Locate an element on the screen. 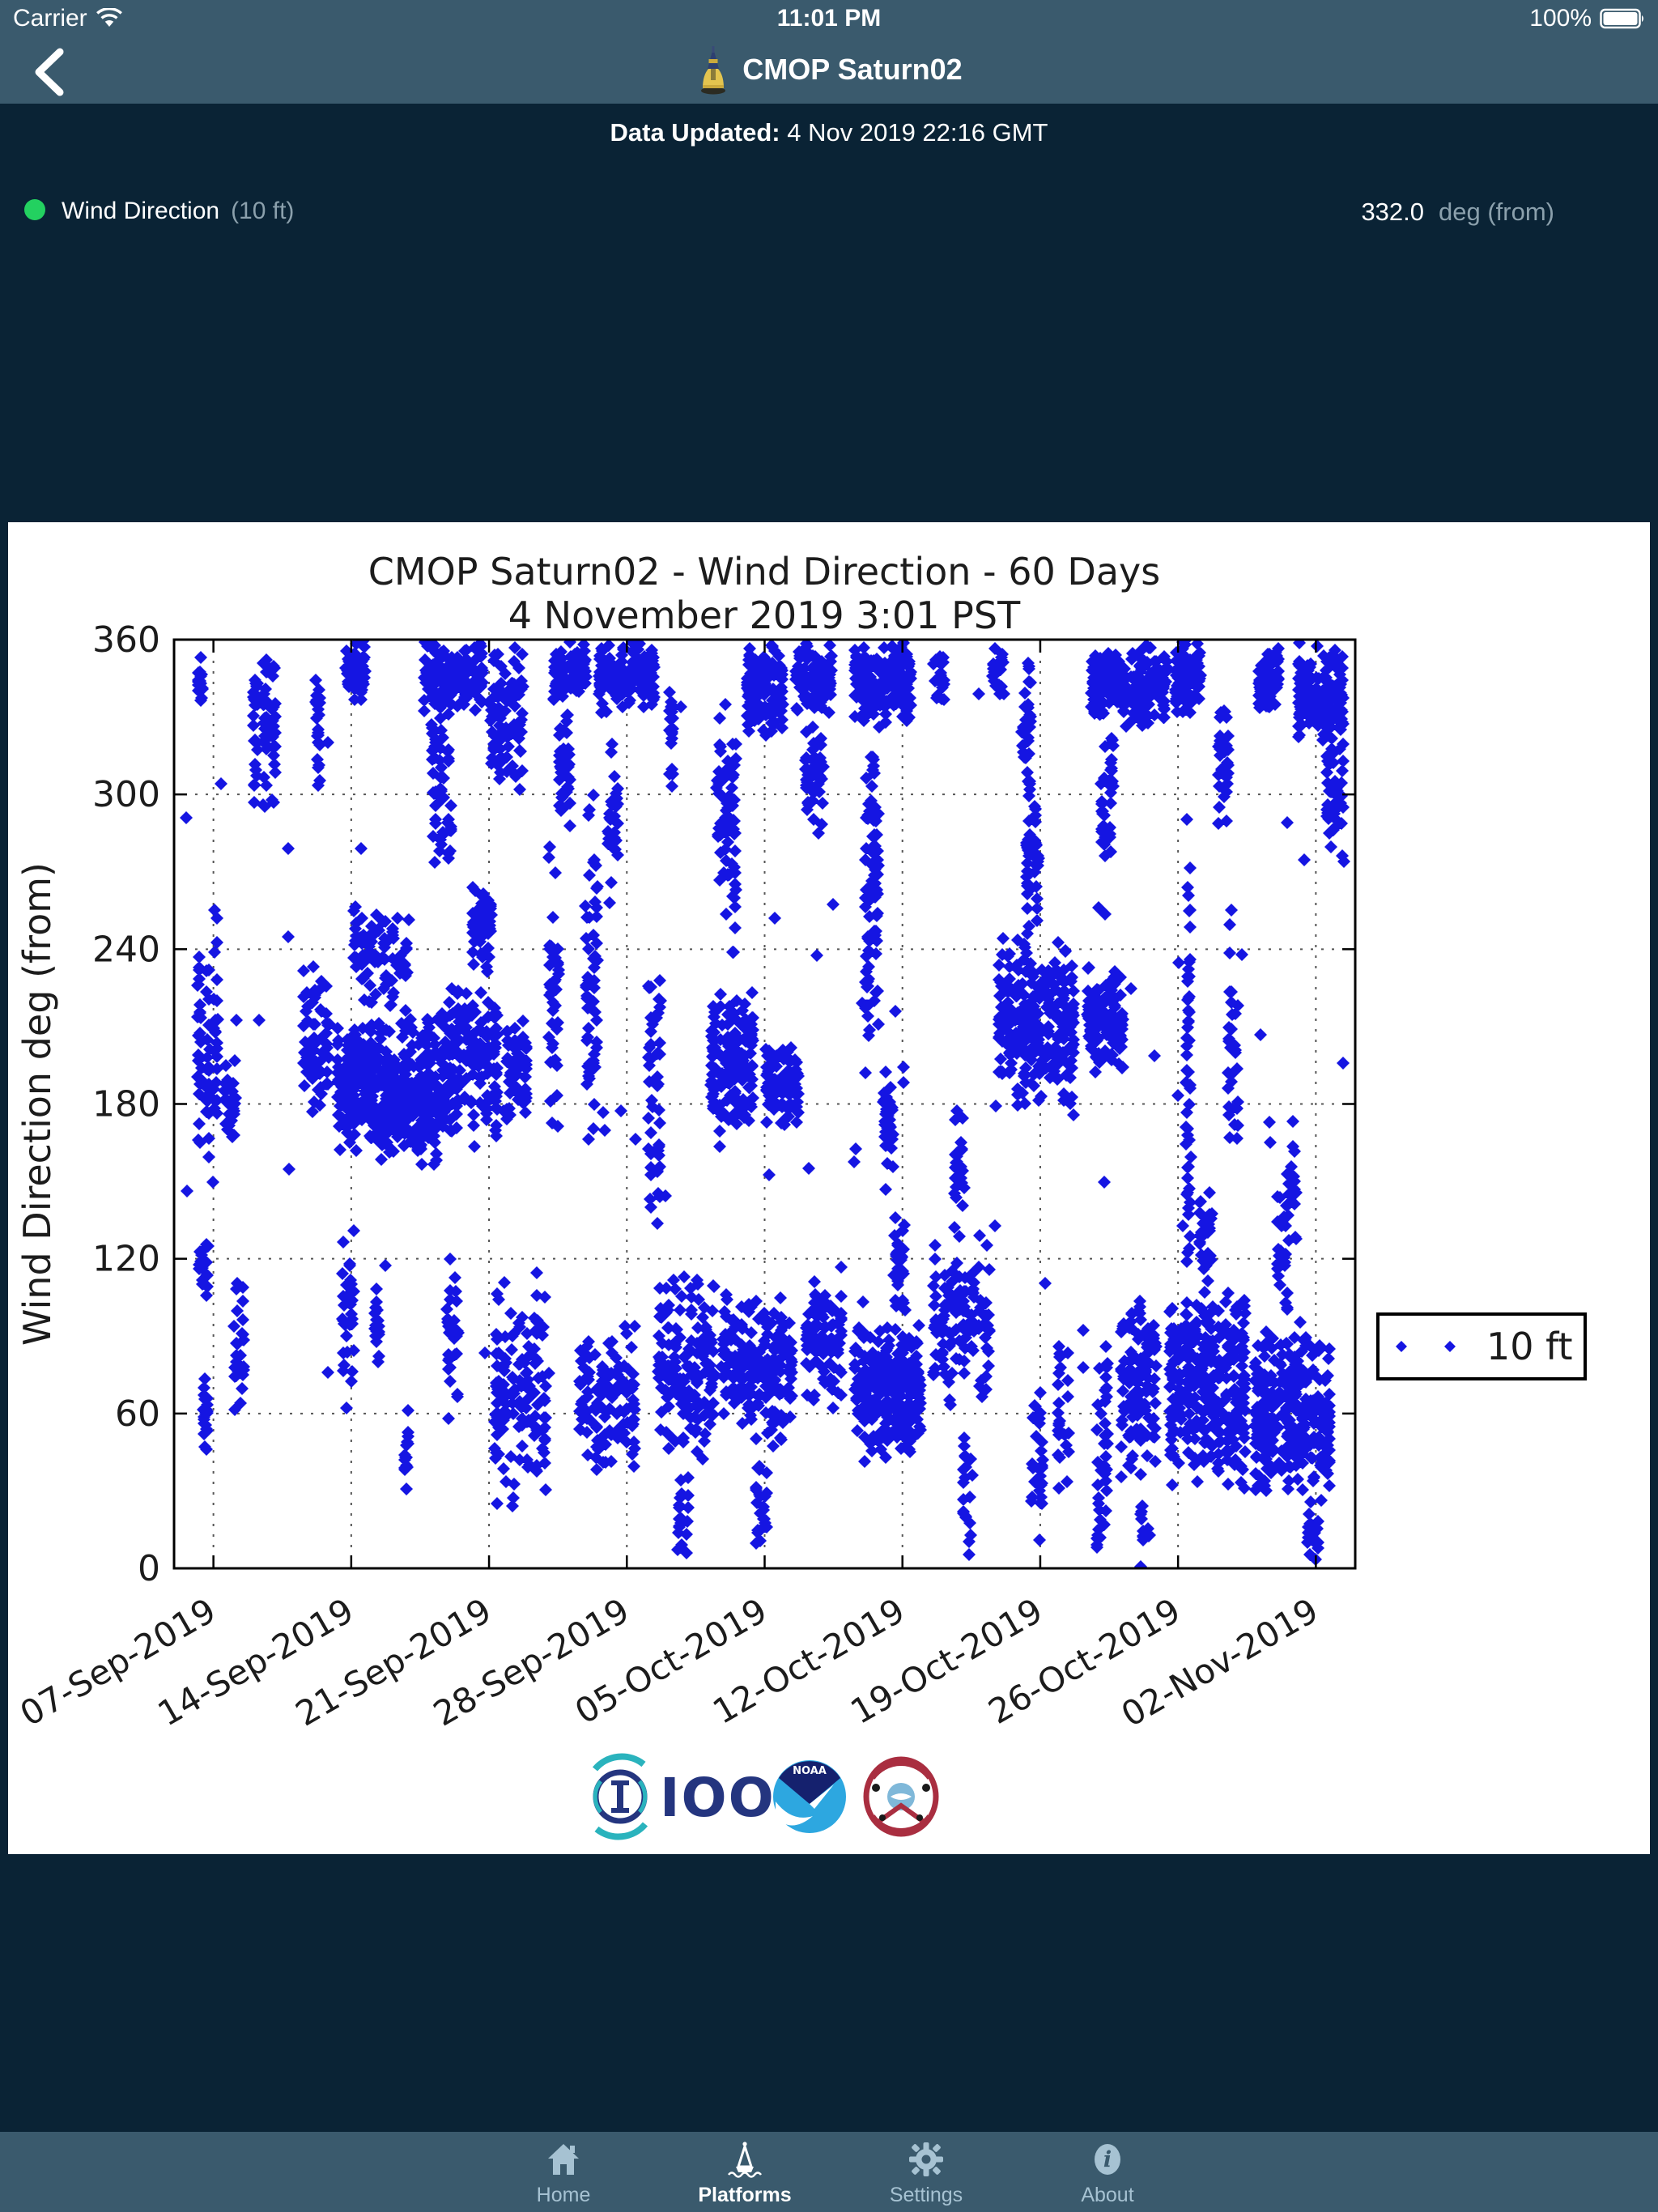 Image resolution: width=1658 pixels, height=2212 pixels. y-tick-label: 60 is located at coordinates (137, 1414).